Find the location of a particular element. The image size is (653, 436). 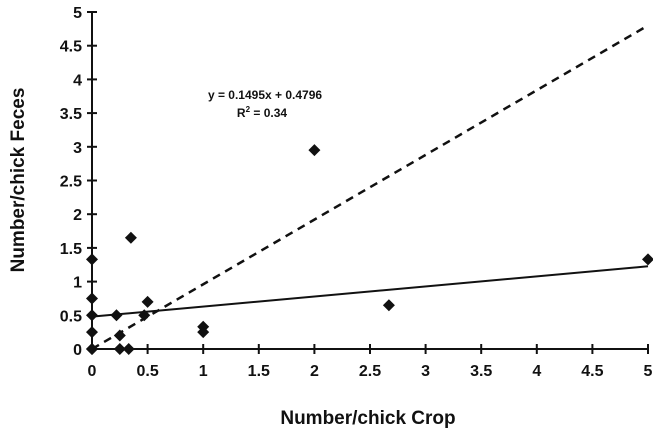

y-tick-label: 3 is located at coordinates (77, 148).